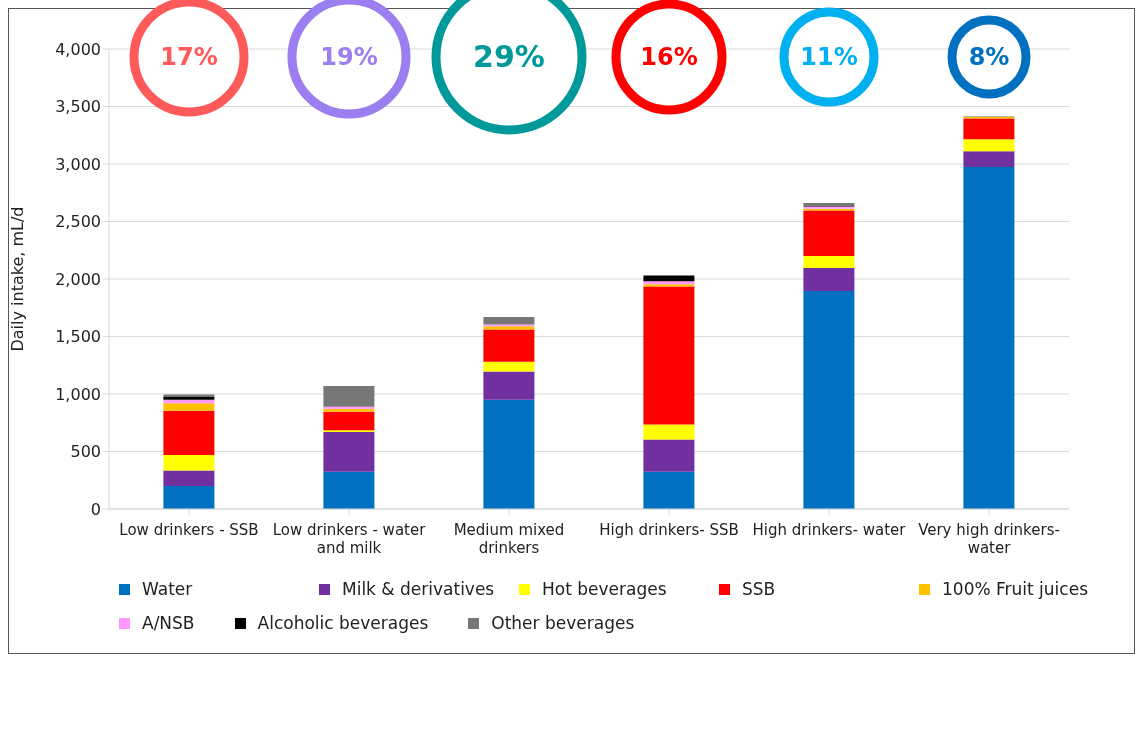 Image resolution: width=1143 pixels, height=740 pixels. Describe the element at coordinates (189, 530) in the screenshot. I see `x-tick-label: Low drinkers - SSB` at that location.